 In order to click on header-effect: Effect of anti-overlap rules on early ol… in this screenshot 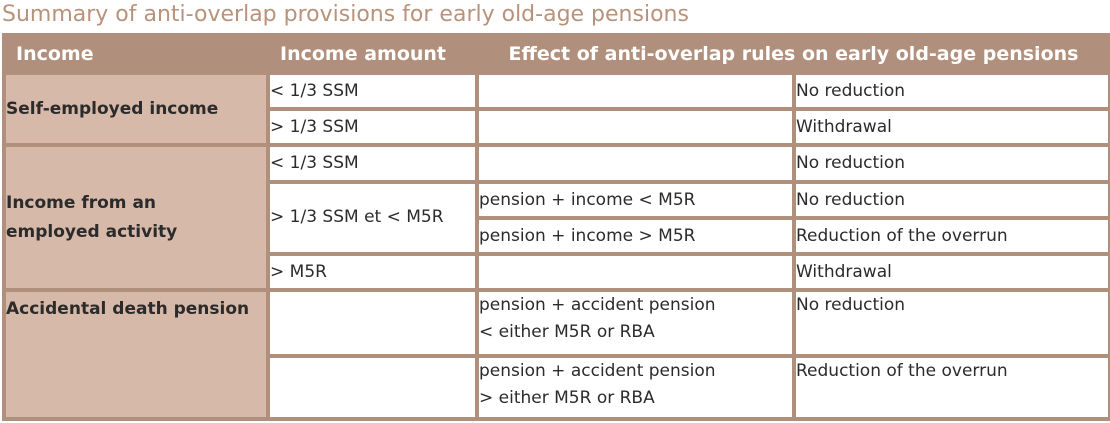, I will do `click(792, 54)`.